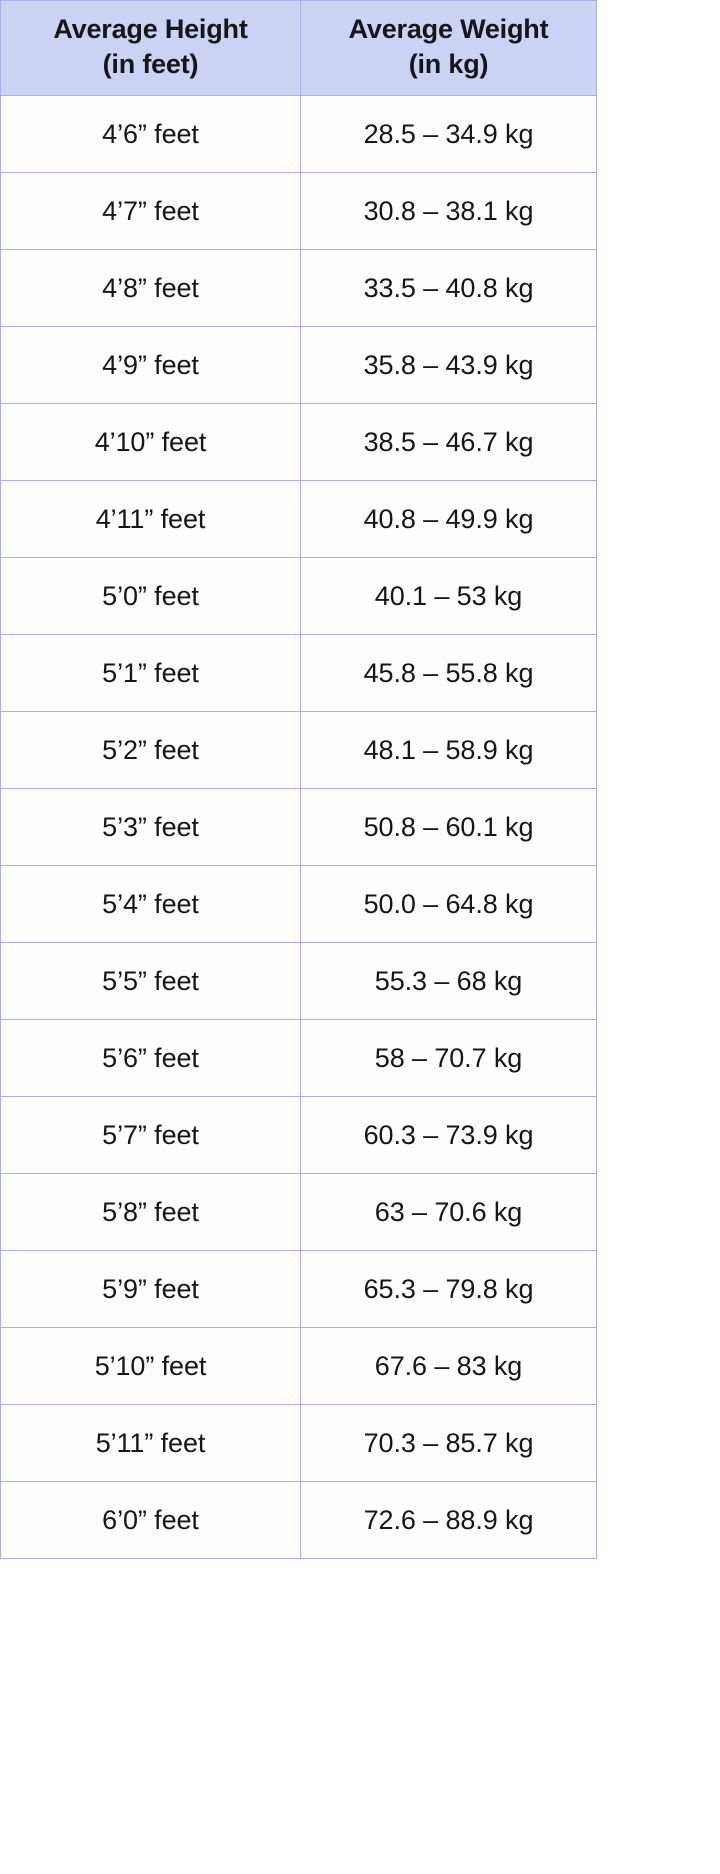 Image resolution: width=720 pixels, height=1874 pixels. I want to click on cell-weight: 40.8 – 49.9 kg, so click(448, 519).